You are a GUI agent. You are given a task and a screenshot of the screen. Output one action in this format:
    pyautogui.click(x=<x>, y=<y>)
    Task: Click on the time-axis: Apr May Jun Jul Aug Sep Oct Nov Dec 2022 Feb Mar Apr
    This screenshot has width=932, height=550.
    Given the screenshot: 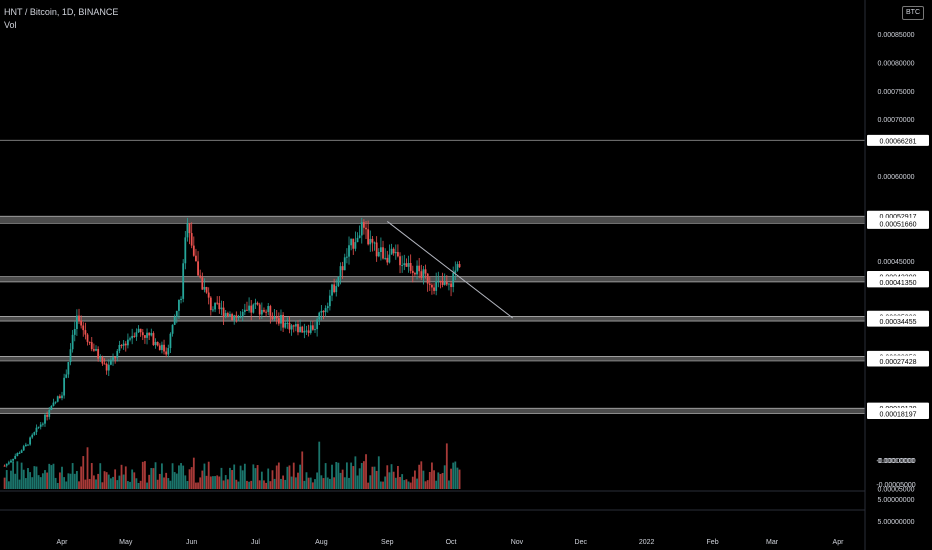 What is the action you would take?
    pyautogui.click(x=451, y=542)
    